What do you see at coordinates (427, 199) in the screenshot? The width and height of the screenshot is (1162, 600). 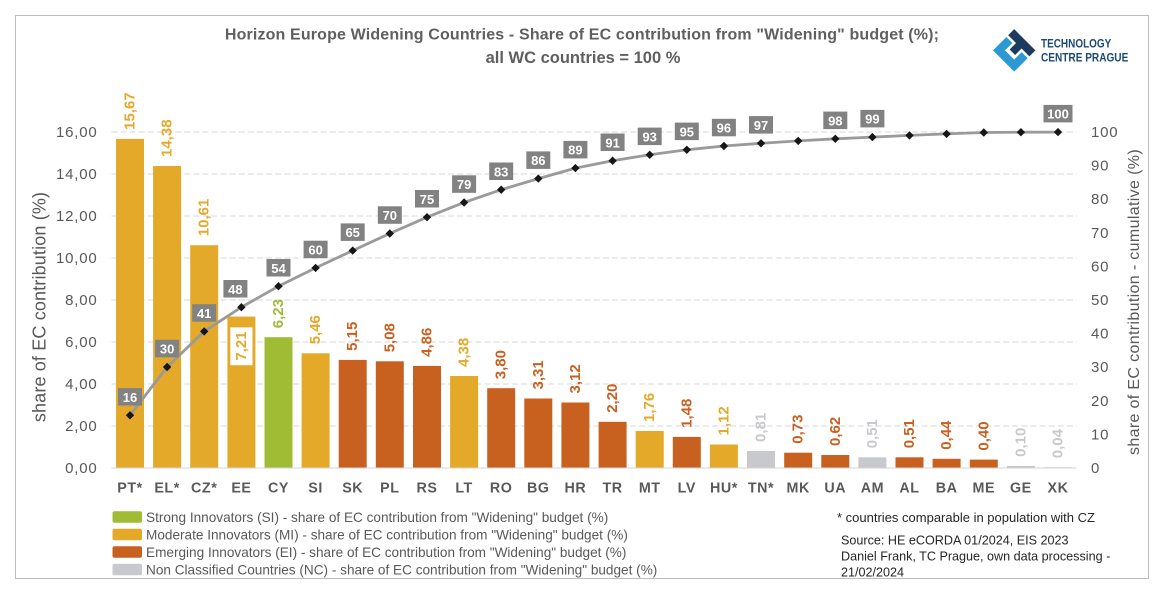 I see `svg-text: 75` at bounding box center [427, 199].